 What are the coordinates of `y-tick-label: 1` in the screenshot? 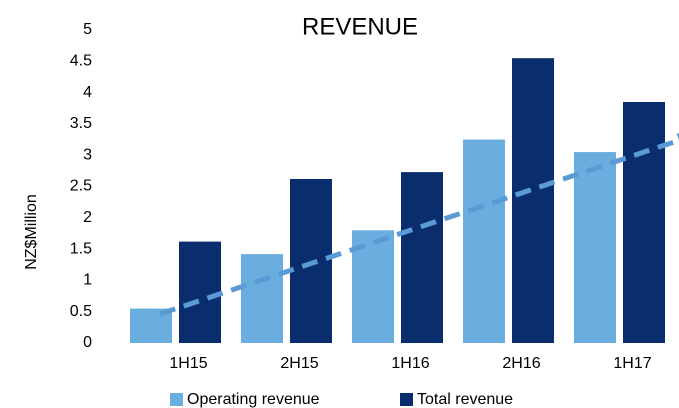 It's located at (87, 280).